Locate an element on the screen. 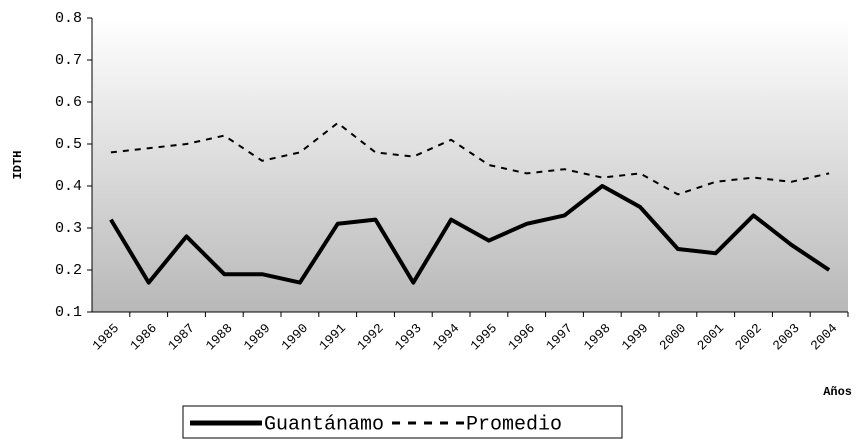 This screenshot has height=440, width=856. legend-label: Promedio is located at coordinates (514, 424).